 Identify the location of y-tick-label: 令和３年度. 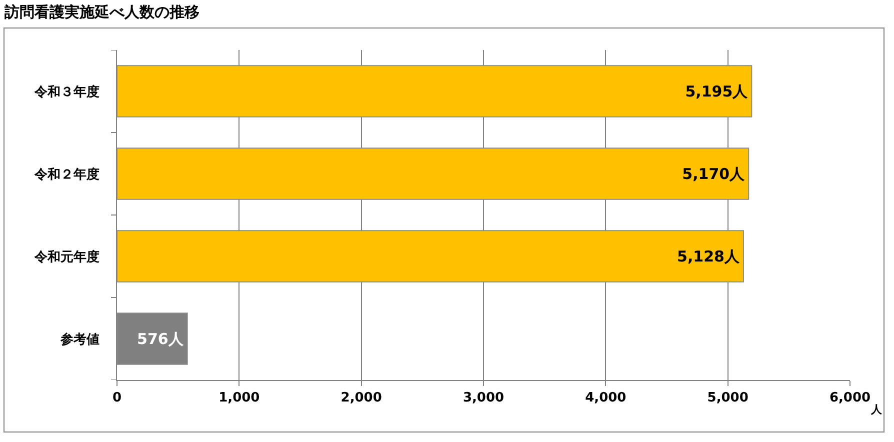
(66, 92).